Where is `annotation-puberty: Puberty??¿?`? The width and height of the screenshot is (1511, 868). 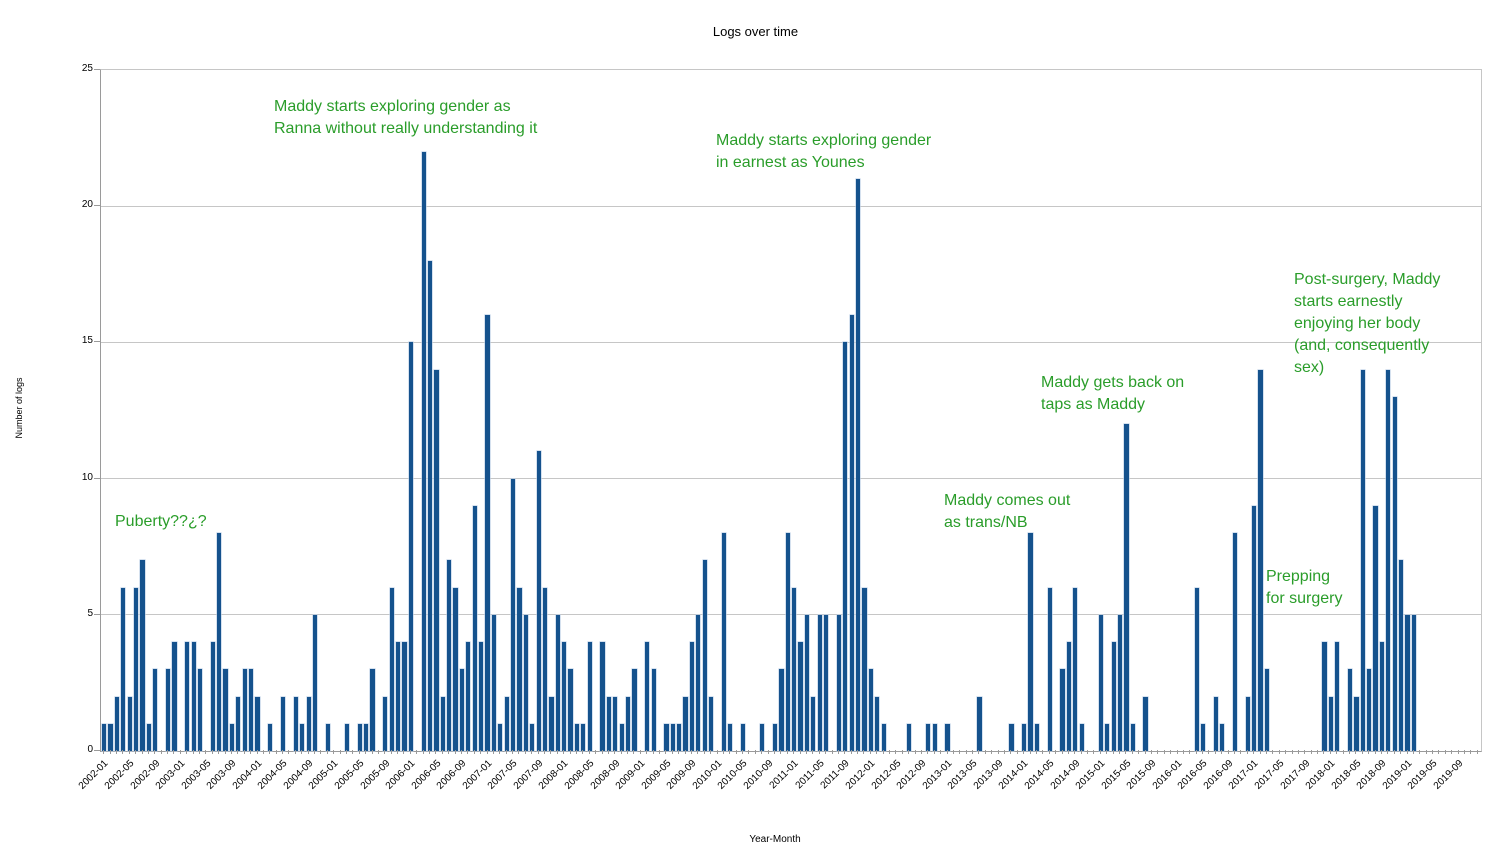 annotation-puberty: Puberty??¿? is located at coordinates (161, 521).